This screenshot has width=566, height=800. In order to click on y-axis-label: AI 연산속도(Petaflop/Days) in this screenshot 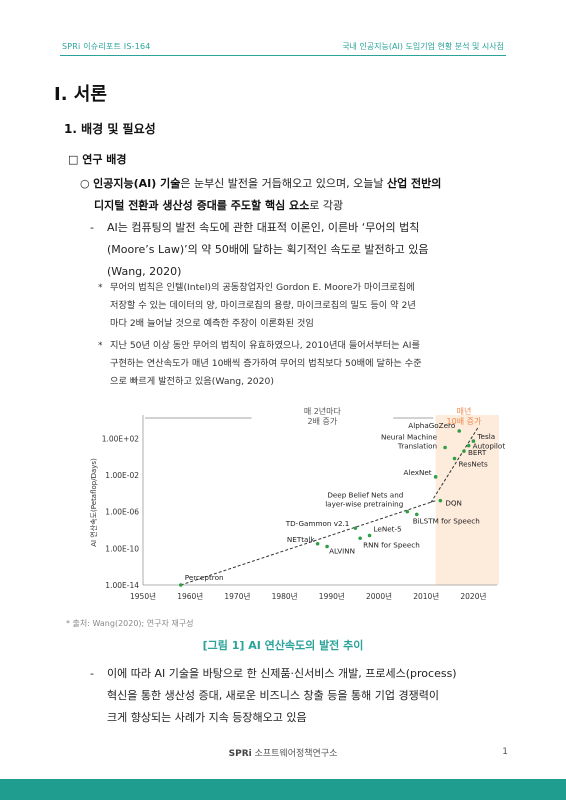, I will do `click(93, 502)`.